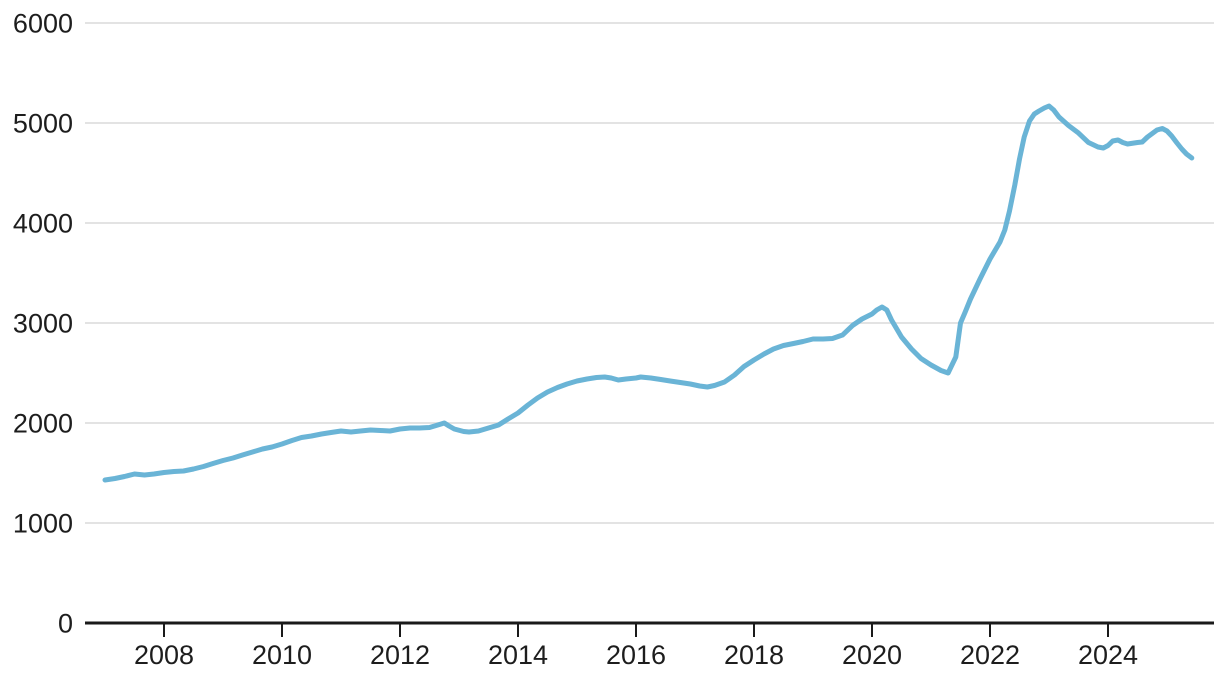 The width and height of the screenshot is (1220, 680). Describe the element at coordinates (754, 655) in the screenshot. I see `x-tick-label: 2018` at that location.